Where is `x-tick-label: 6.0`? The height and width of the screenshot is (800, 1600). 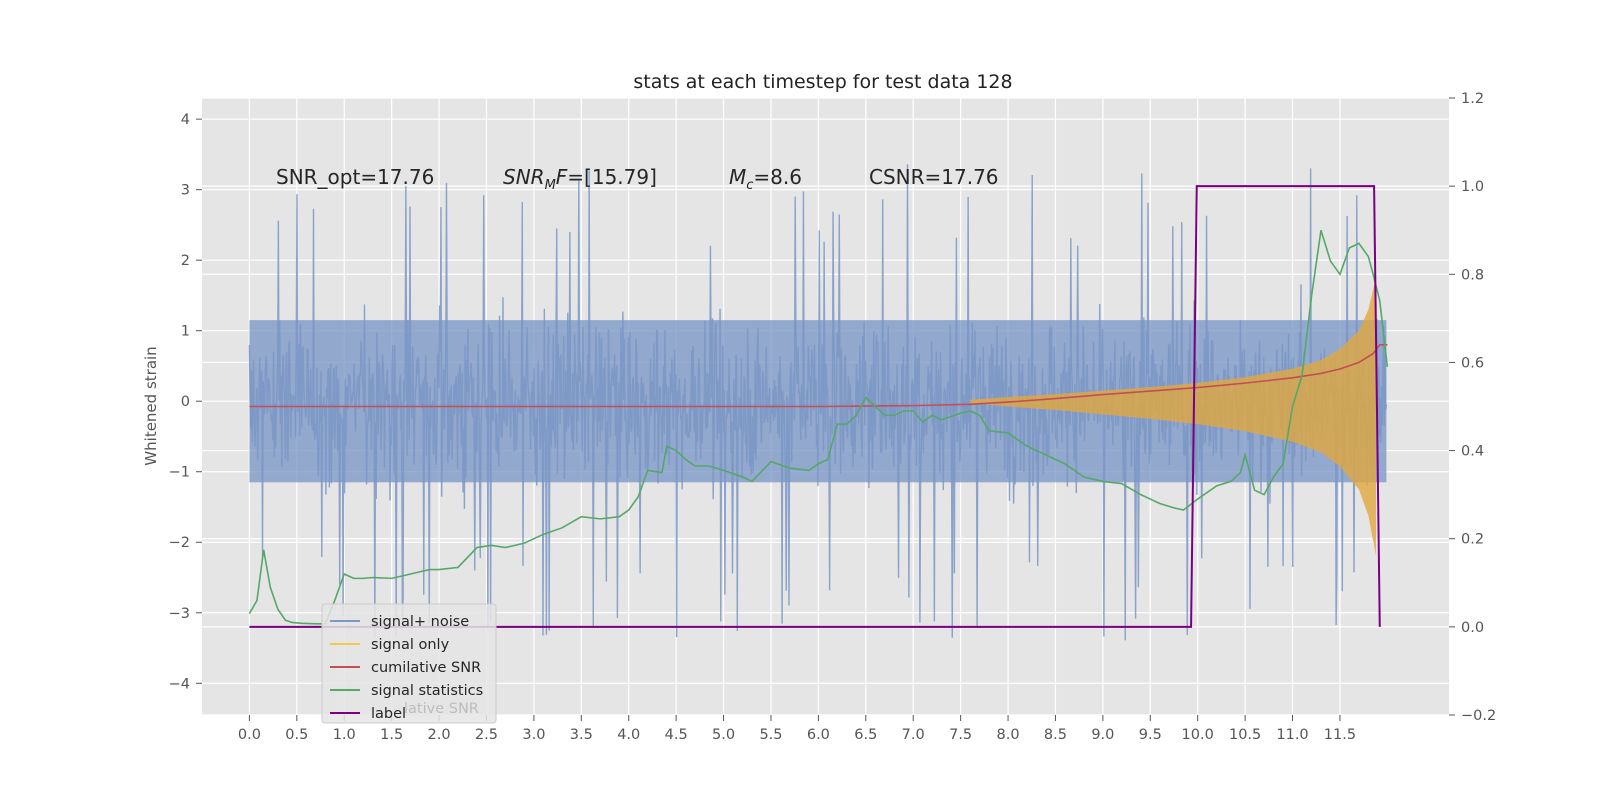 x-tick-label: 6.0 is located at coordinates (818, 735).